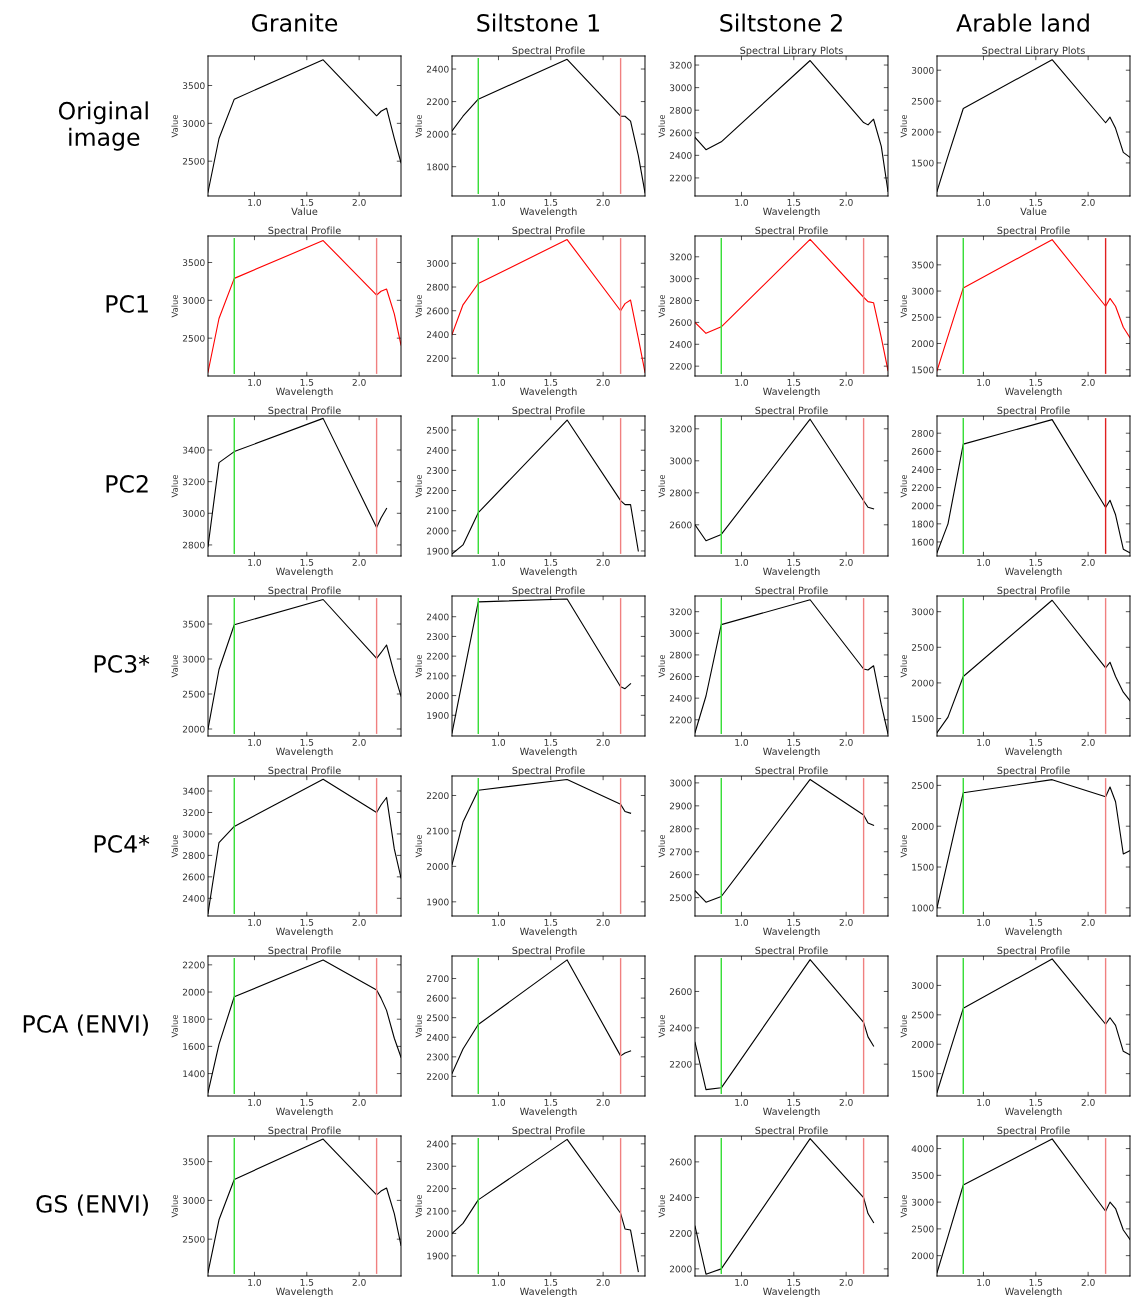 Image resolution: width=1132 pixels, height=1308 pixels. Describe the element at coordinates (1022, 22) in the screenshot. I see `text: Arable land` at that location.